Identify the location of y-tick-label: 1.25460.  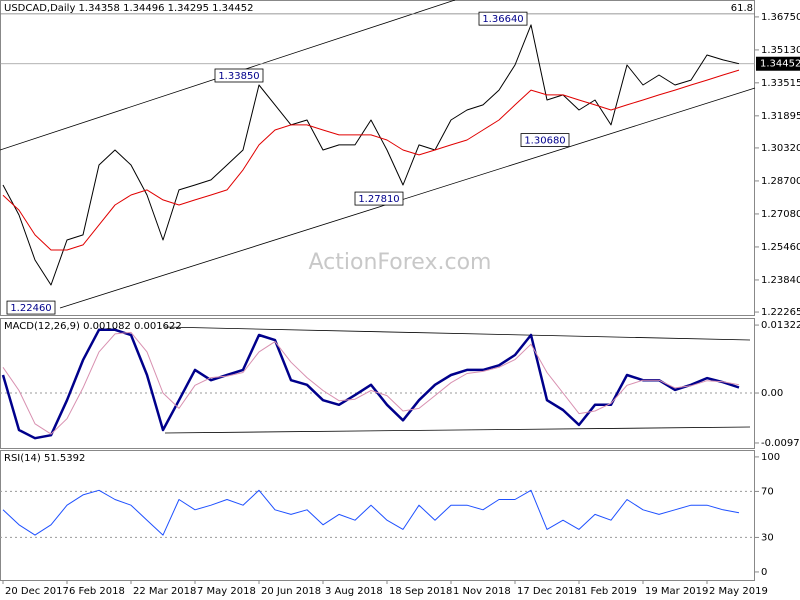
(780, 247).